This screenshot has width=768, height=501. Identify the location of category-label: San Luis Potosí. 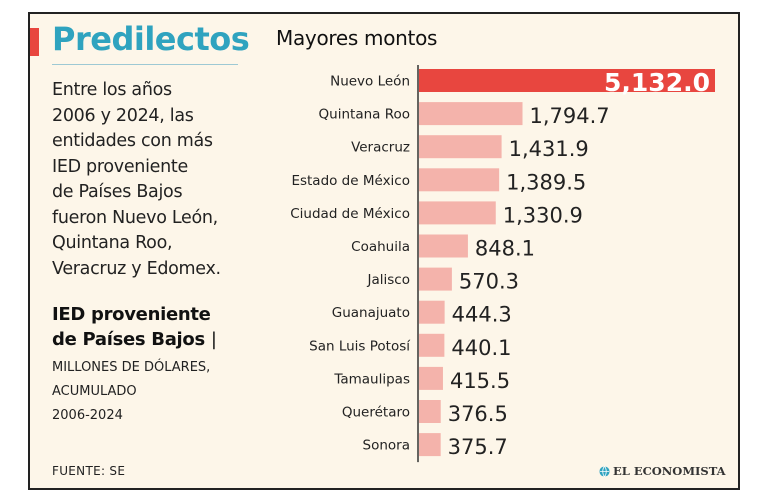
(360, 346).